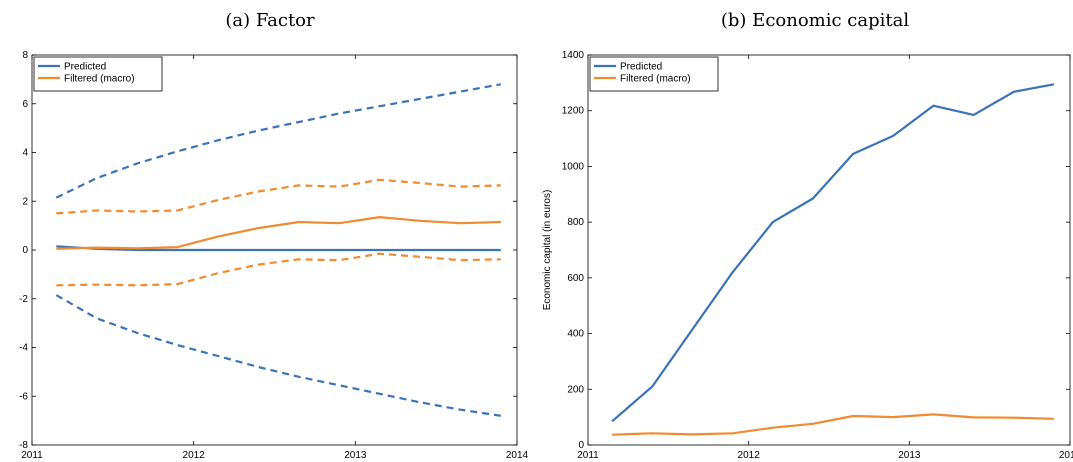 Image resolution: width=1073 pixels, height=462 pixels. What do you see at coordinates (25, 104) in the screenshot?
I see `y-tick-label: 6` at bounding box center [25, 104].